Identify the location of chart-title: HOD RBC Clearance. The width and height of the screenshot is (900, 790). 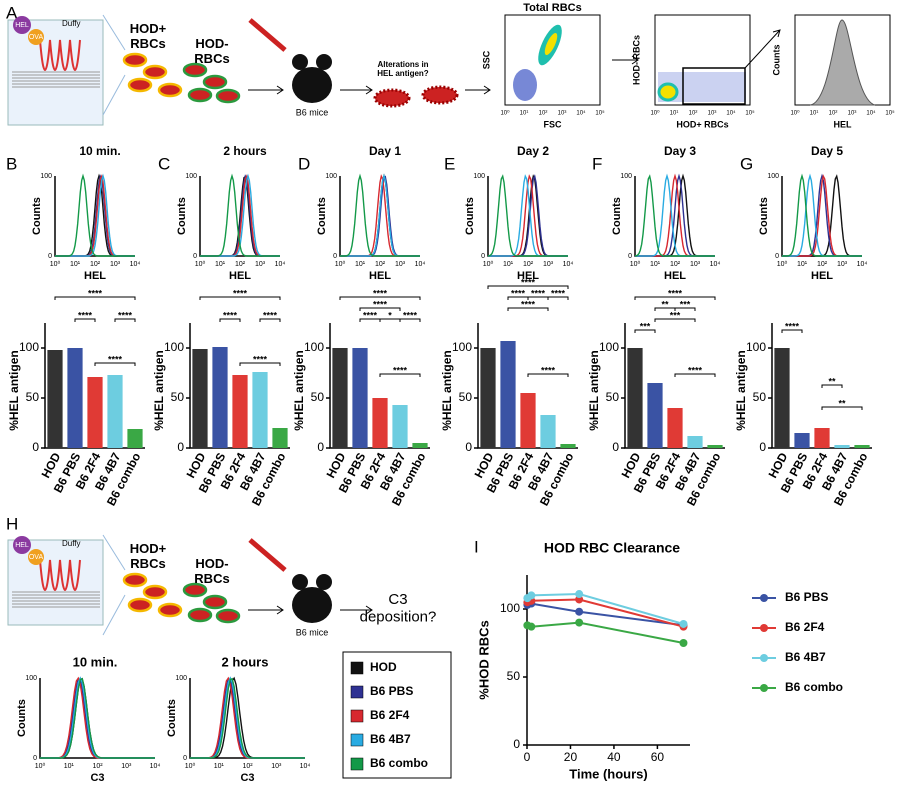
(612, 548).